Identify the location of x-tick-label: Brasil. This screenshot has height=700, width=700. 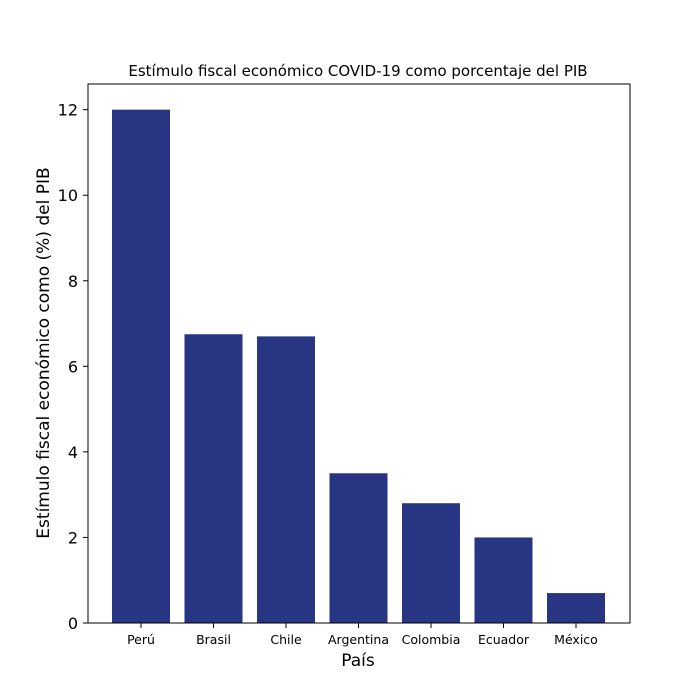
(213, 639).